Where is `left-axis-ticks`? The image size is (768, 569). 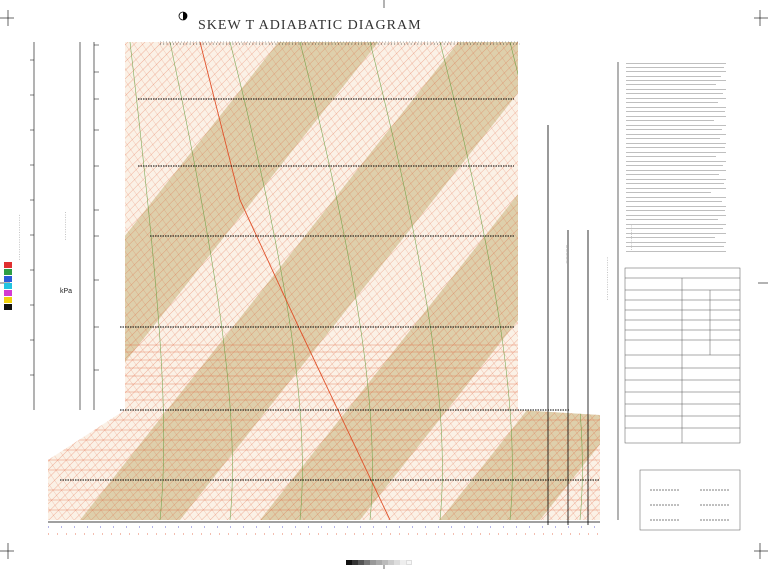
left-axis-ticks is located at coordinates (64, 210).